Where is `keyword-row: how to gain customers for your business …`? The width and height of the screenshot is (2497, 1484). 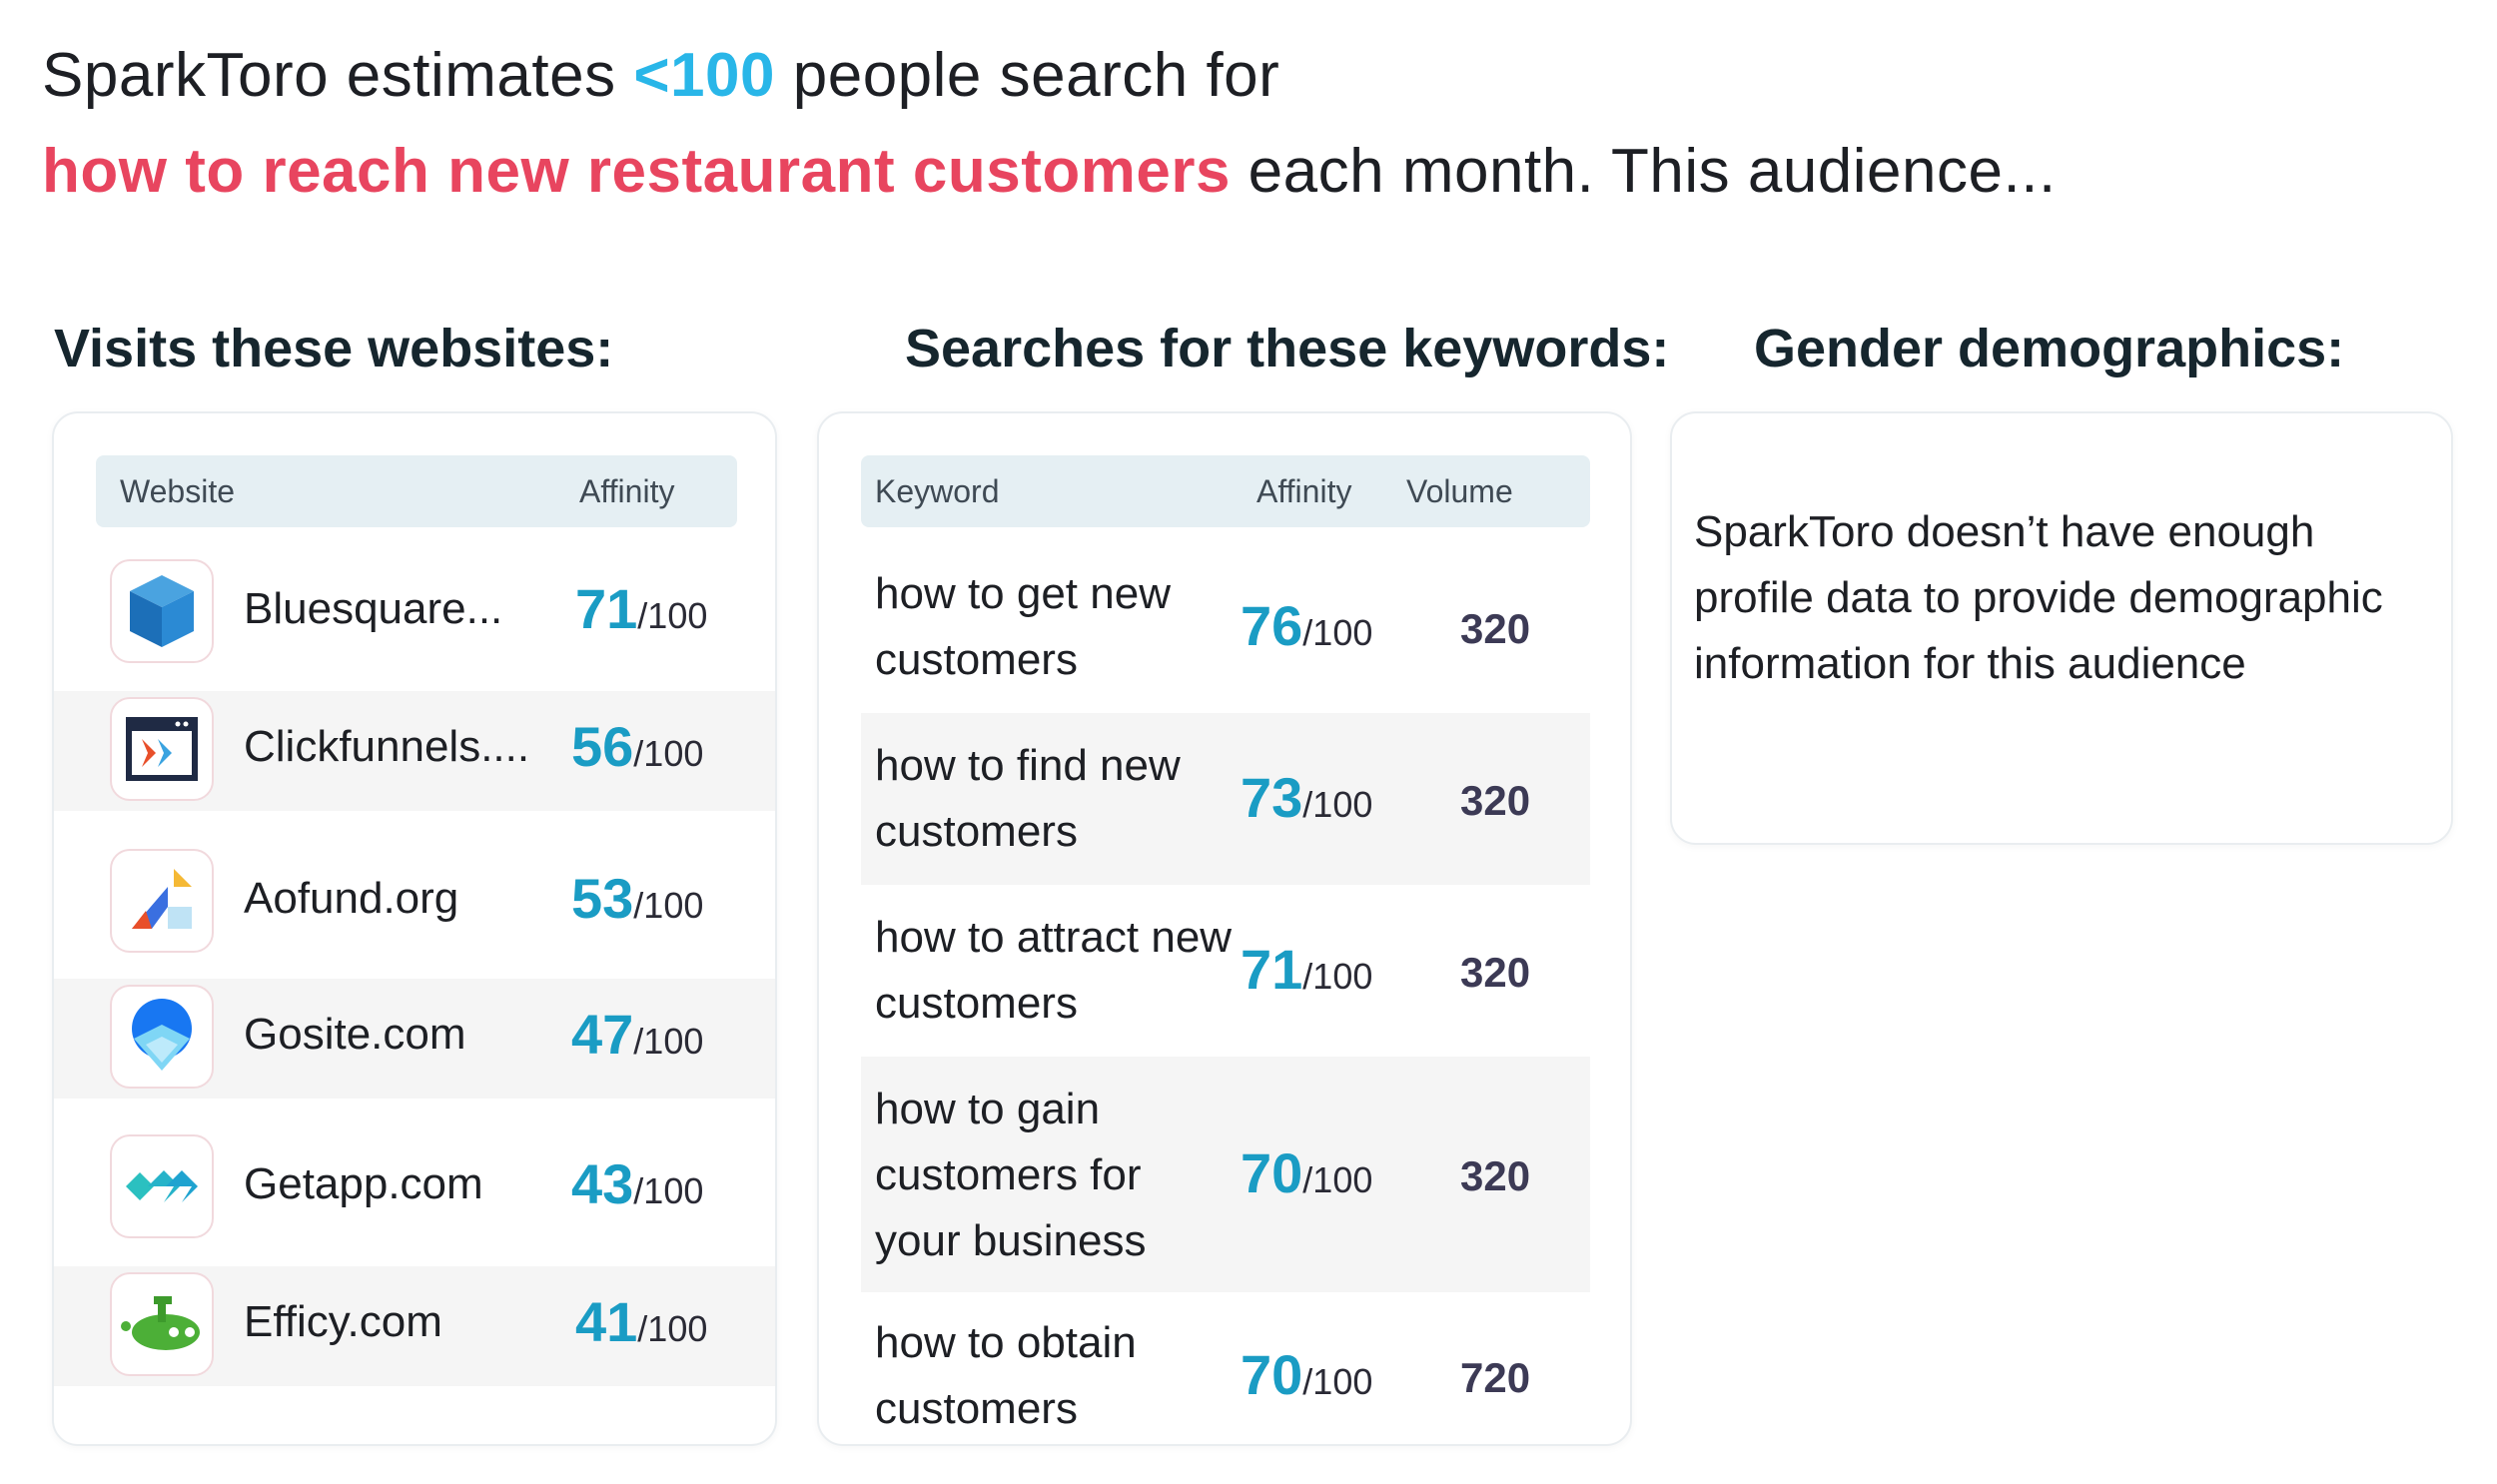
keyword-row: how to gain customers for your business … is located at coordinates (1225, 1174).